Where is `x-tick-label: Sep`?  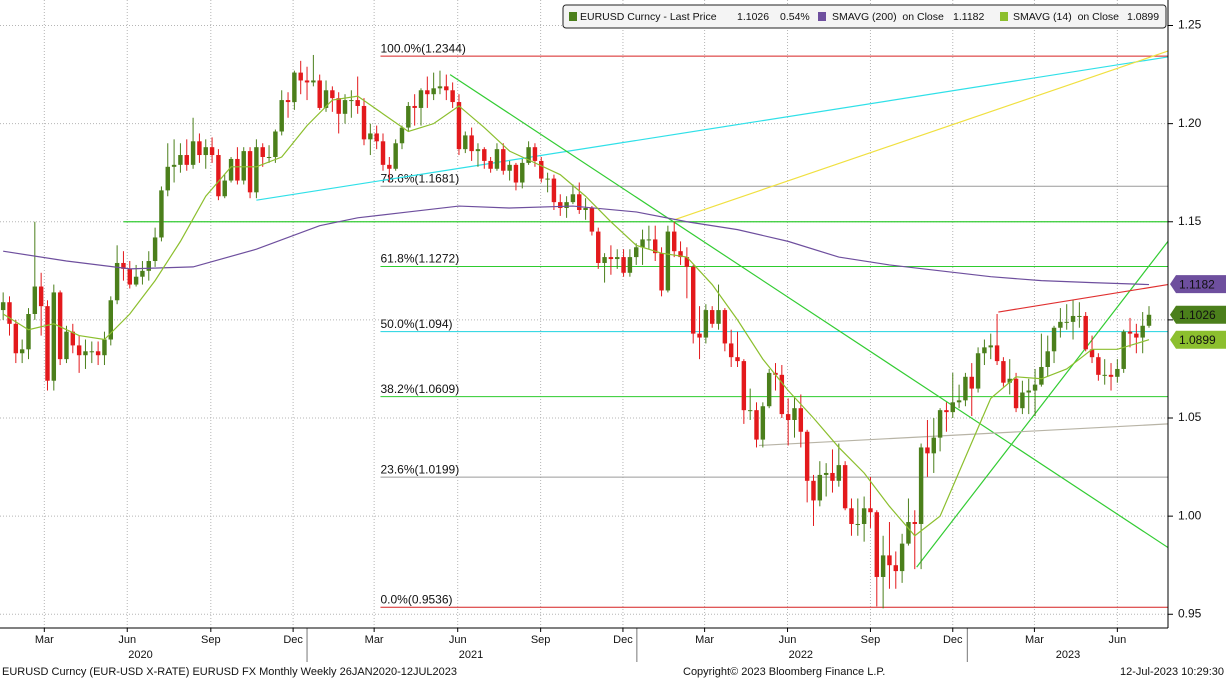 x-tick-label: Sep is located at coordinates (211, 640).